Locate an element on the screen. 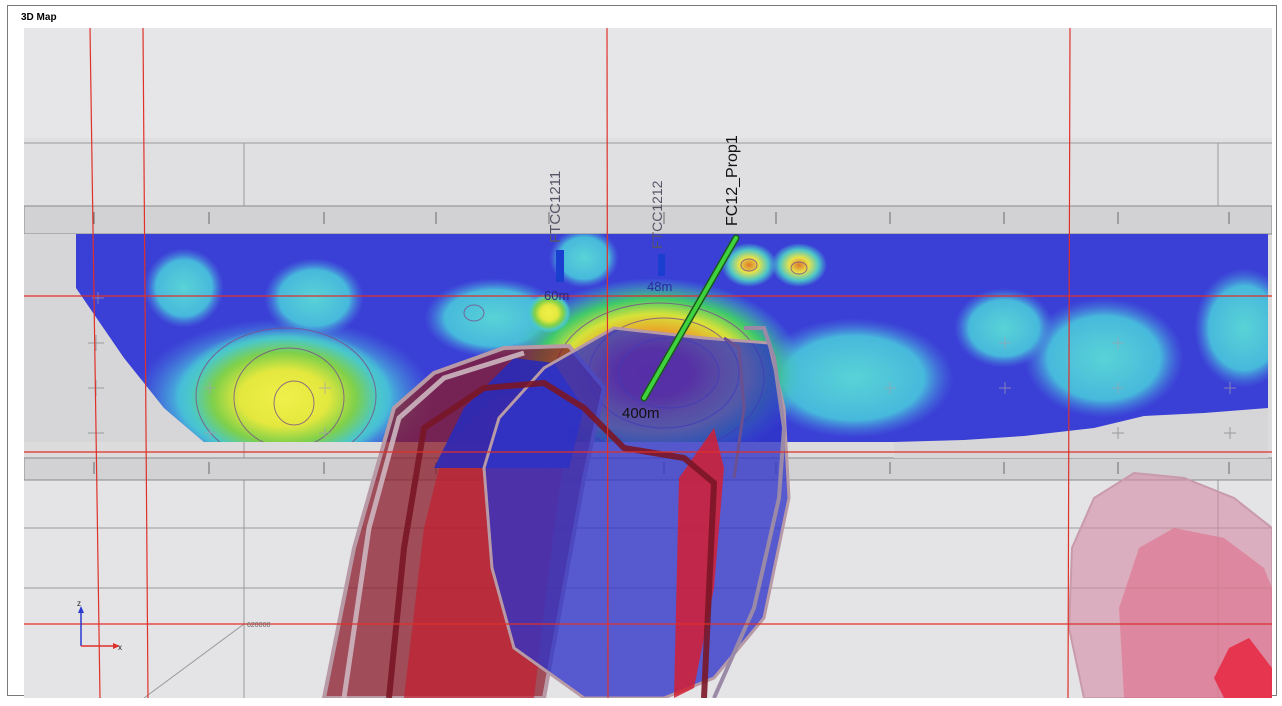 The width and height of the screenshot is (1282, 706). drillhole-ftcc1211-depth: 60m is located at coordinates (556, 295).